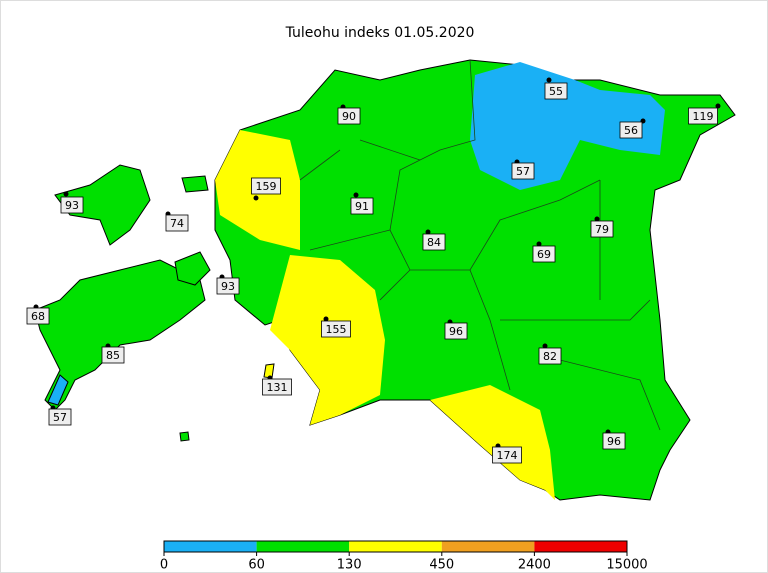 This screenshot has height=573, width=768. What do you see at coordinates (164, 565) in the screenshot?
I see `legend-tick-label: 0` at bounding box center [164, 565].